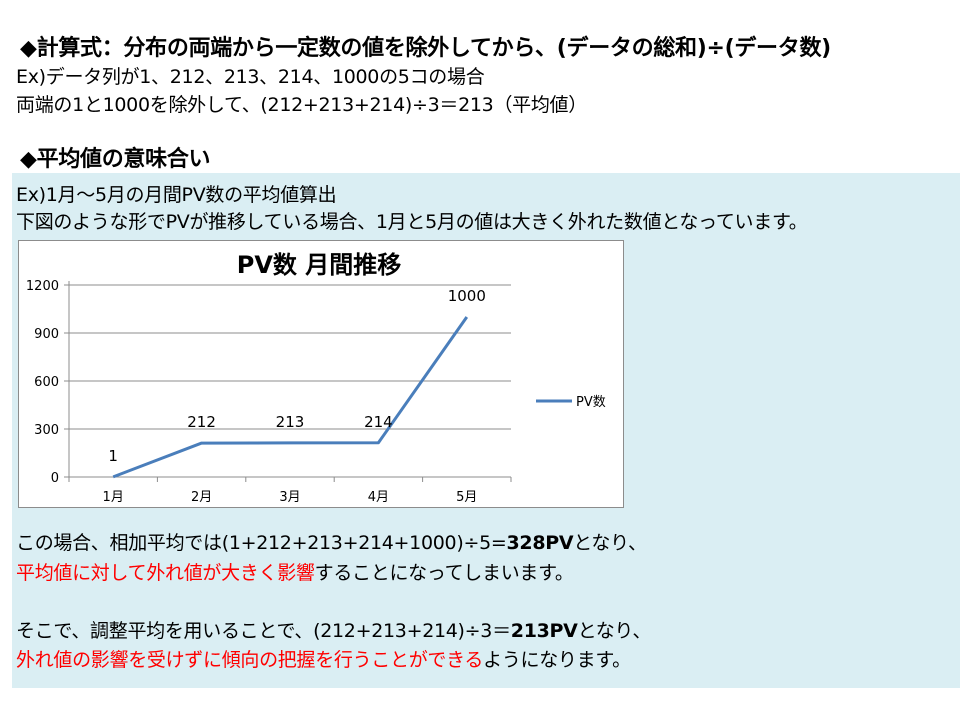  Describe the element at coordinates (444, 573) in the screenshot. I see `conclusion-line2-post: することになってしまいます。` at that location.